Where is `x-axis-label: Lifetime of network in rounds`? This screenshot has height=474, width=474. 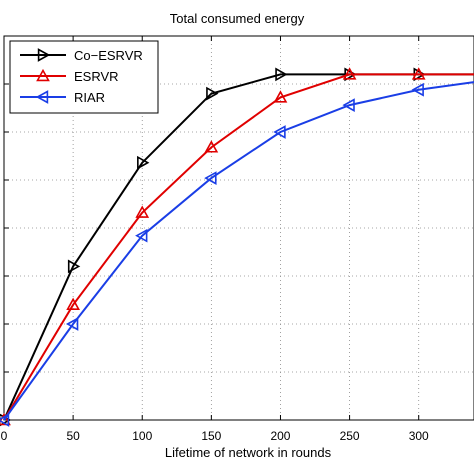 x-axis-label: Lifetime of network in rounds is located at coordinates (248, 452).